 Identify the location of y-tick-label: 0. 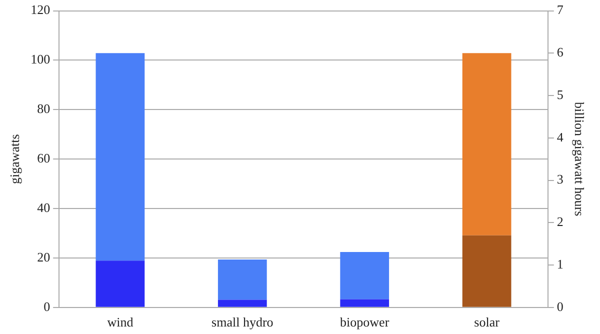
(47, 306).